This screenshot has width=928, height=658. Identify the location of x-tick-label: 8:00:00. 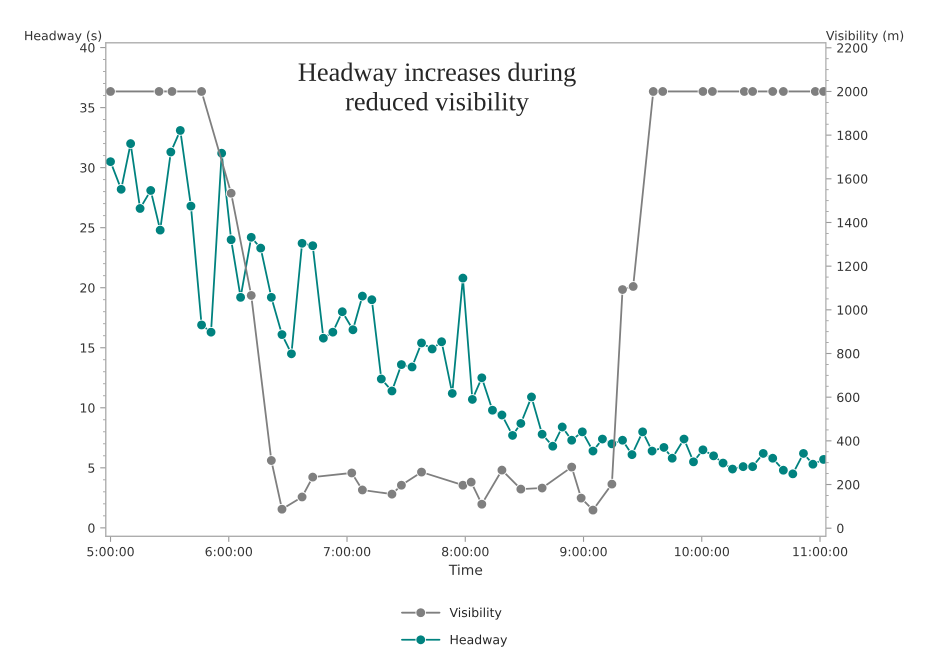
(465, 551).